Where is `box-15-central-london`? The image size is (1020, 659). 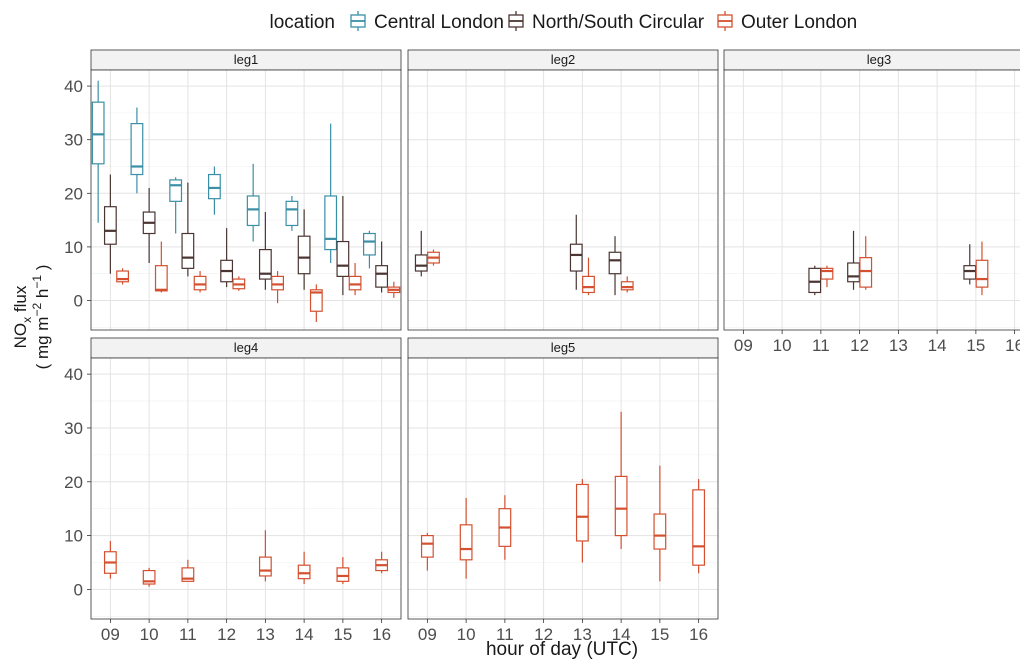 box-15-central-london is located at coordinates (331, 193).